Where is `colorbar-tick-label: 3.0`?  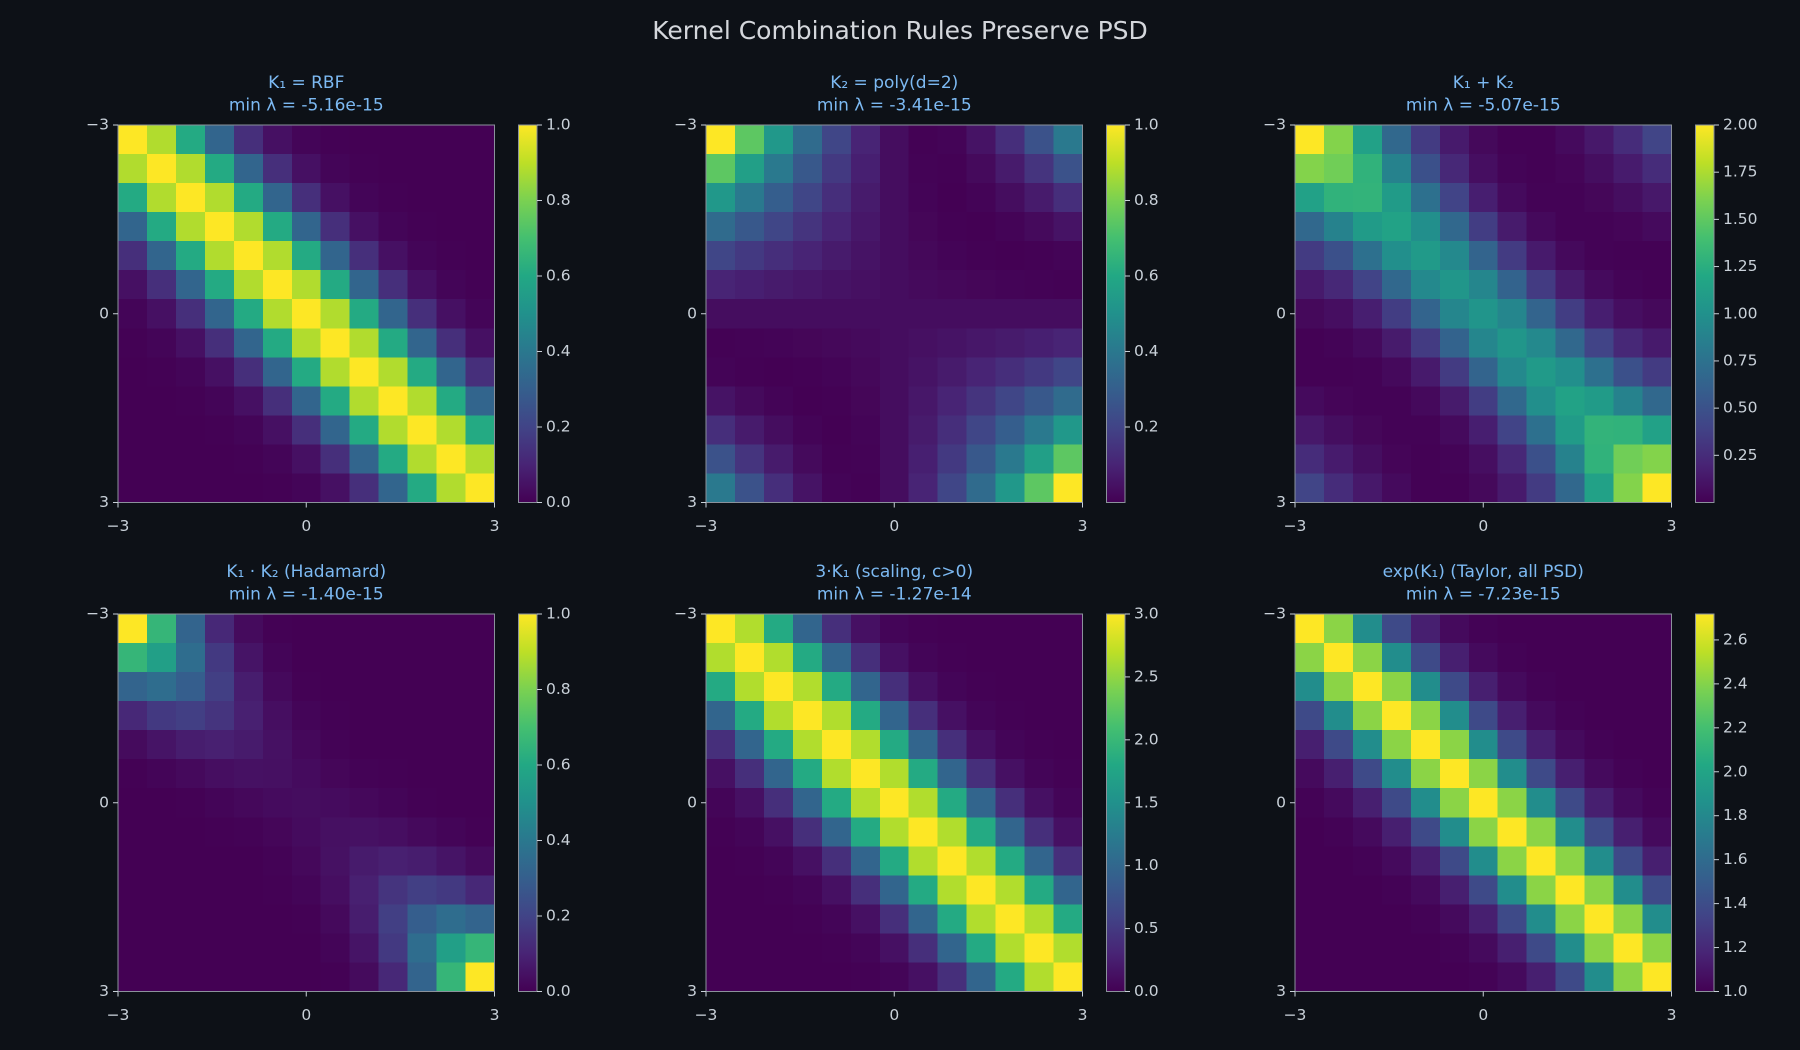
colorbar-tick-label: 3.0 is located at coordinates (1146, 614).